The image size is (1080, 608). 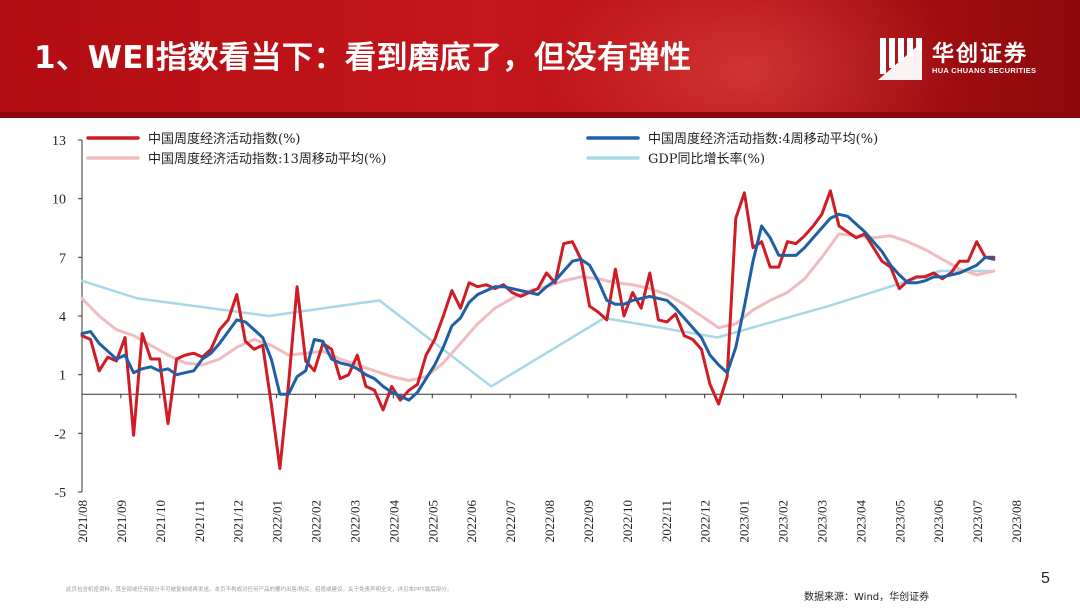 What do you see at coordinates (705, 521) in the screenshot?
I see `x-tick-label: 2022/12` at bounding box center [705, 521].